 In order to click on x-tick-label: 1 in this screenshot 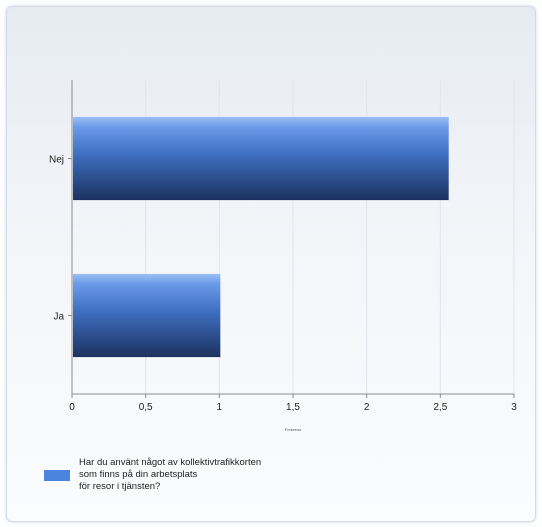, I will do `click(220, 407)`.